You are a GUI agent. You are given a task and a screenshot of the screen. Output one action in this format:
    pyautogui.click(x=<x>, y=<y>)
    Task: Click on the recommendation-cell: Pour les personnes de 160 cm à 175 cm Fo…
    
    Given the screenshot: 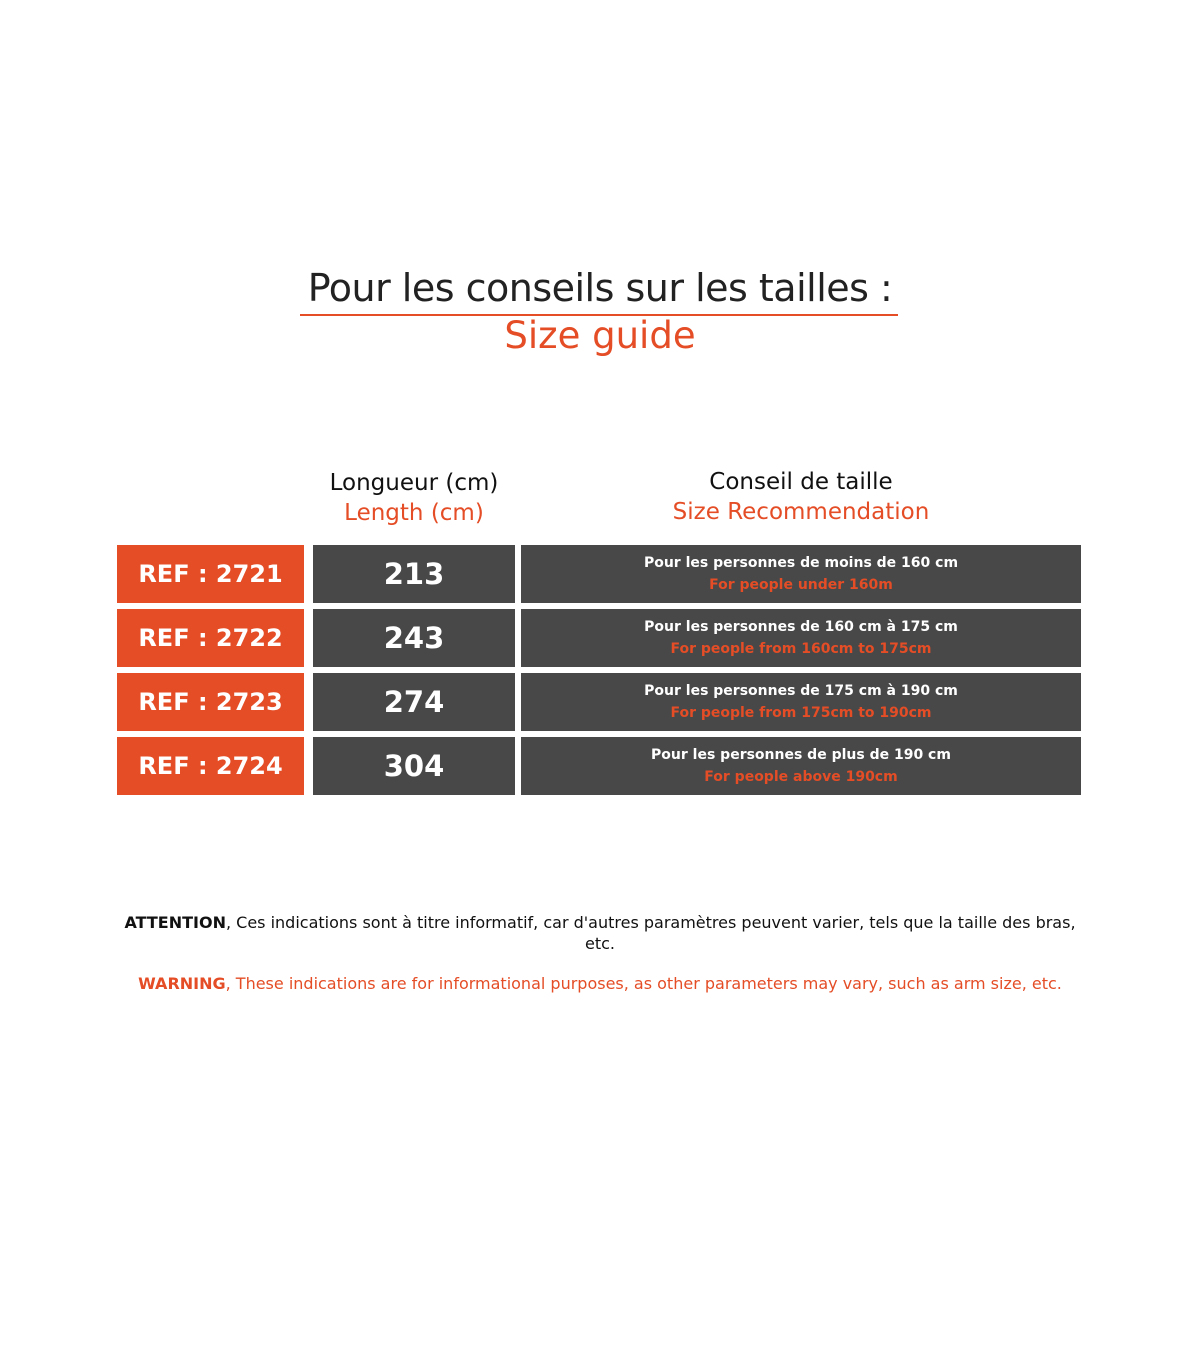 What is the action you would take?
    pyautogui.click(x=801, y=638)
    